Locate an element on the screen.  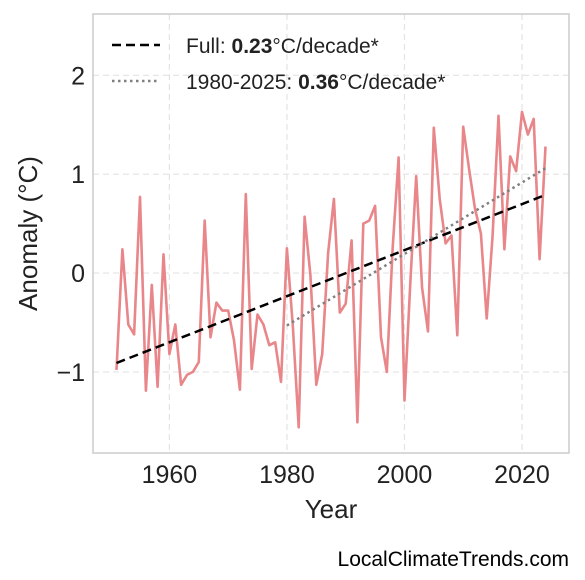
legend-value: 0.23 is located at coordinates (252, 46).